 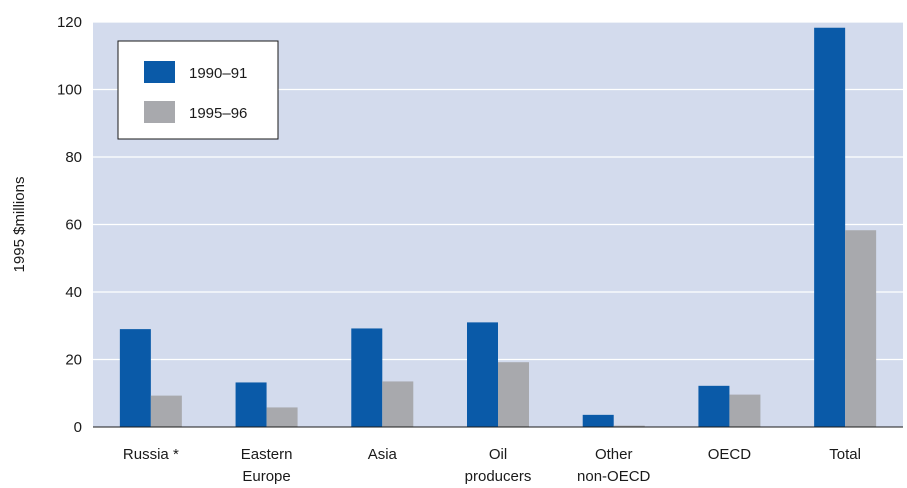 I want to click on x-category-label: OECD, so click(x=730, y=454).